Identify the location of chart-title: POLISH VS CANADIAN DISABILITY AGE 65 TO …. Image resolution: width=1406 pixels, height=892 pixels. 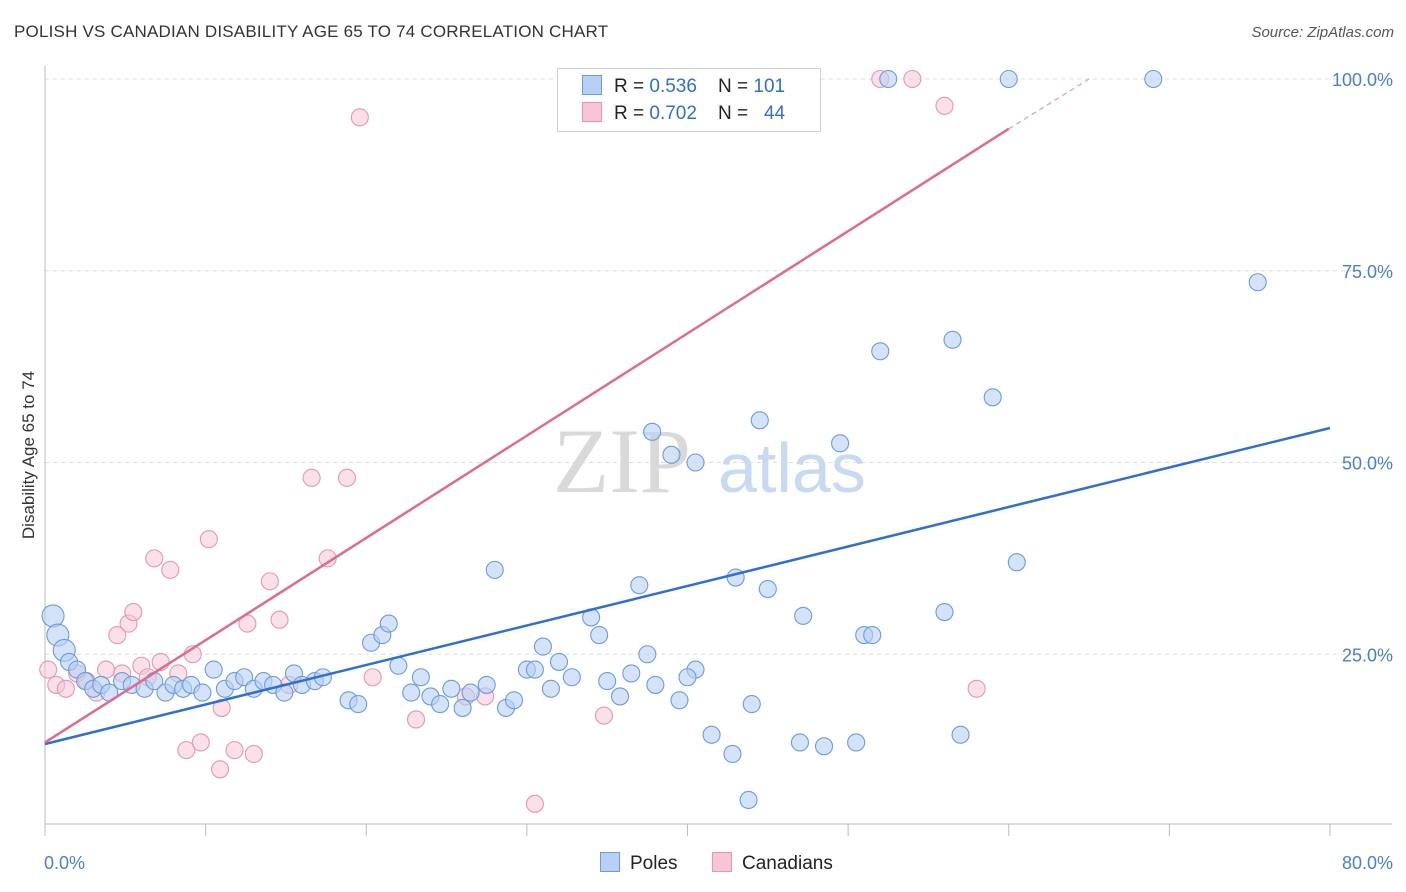
(311, 31).